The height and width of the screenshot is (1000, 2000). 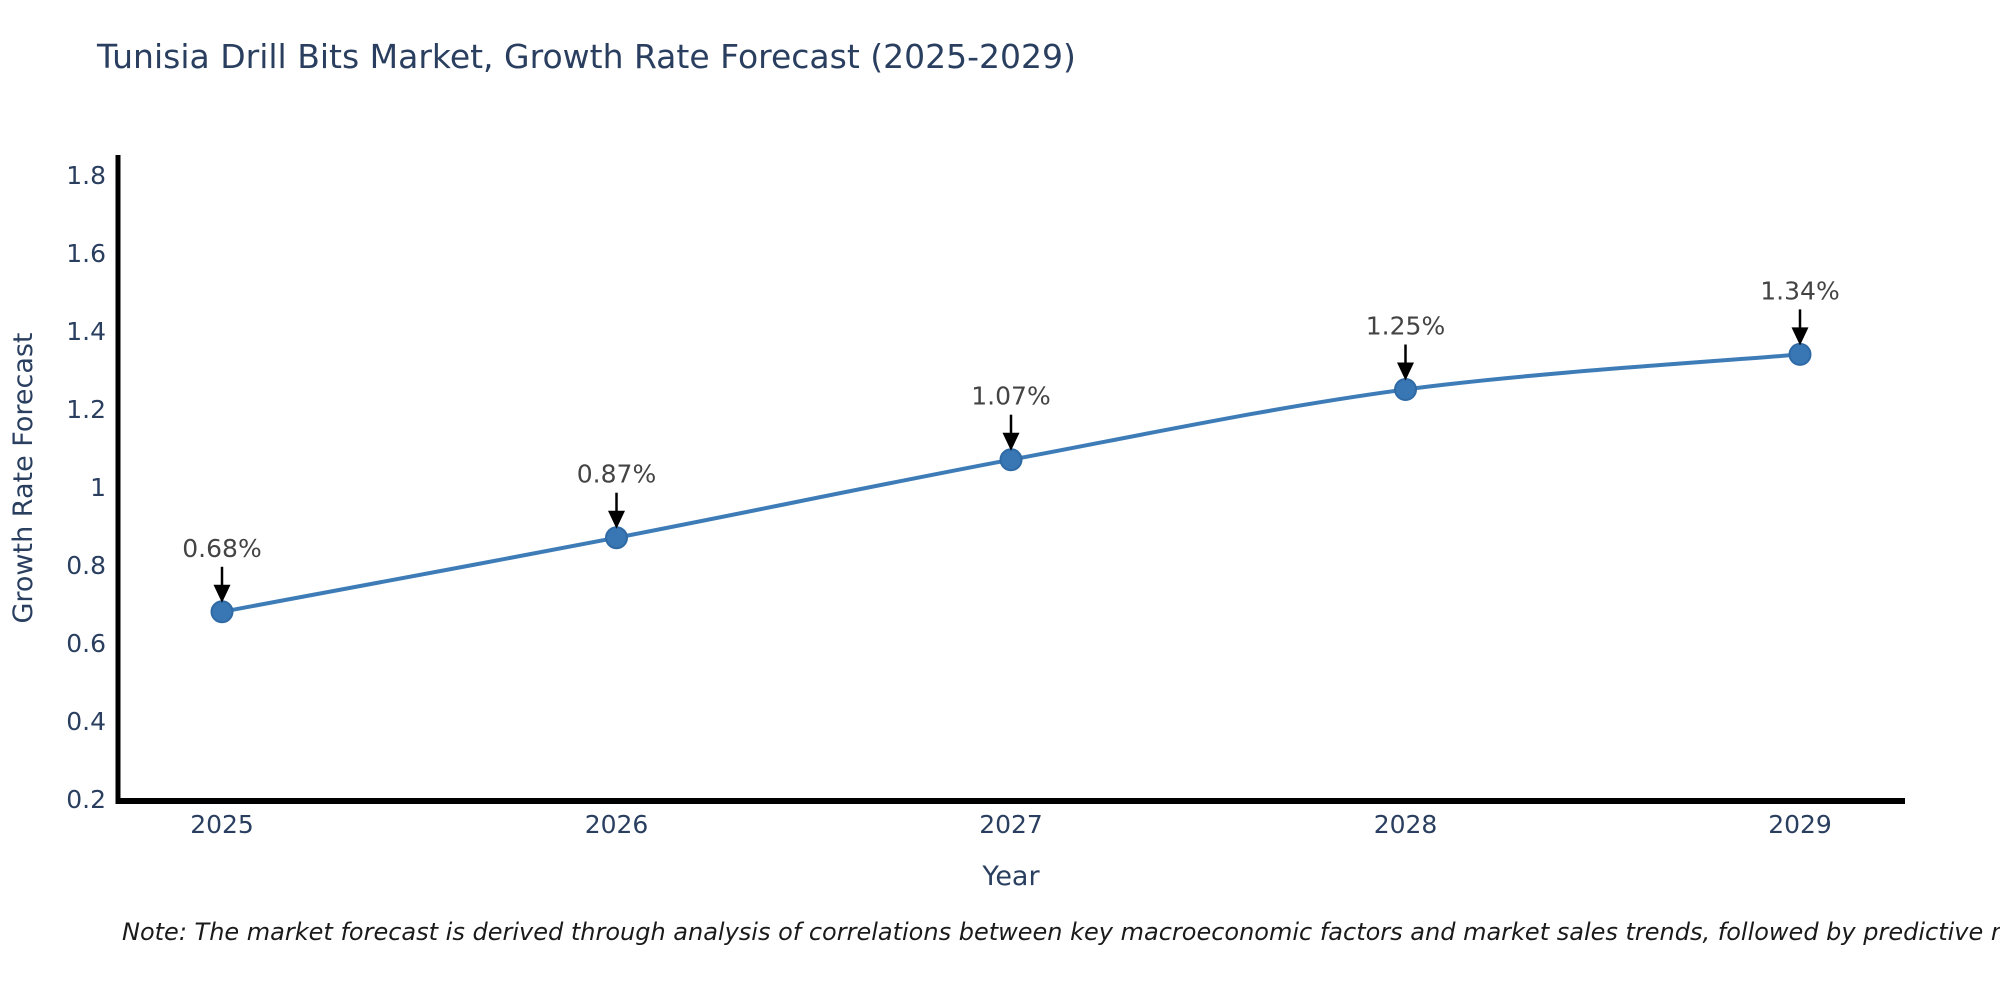 I want to click on annotation-label: 0.87%, so click(x=616, y=474).